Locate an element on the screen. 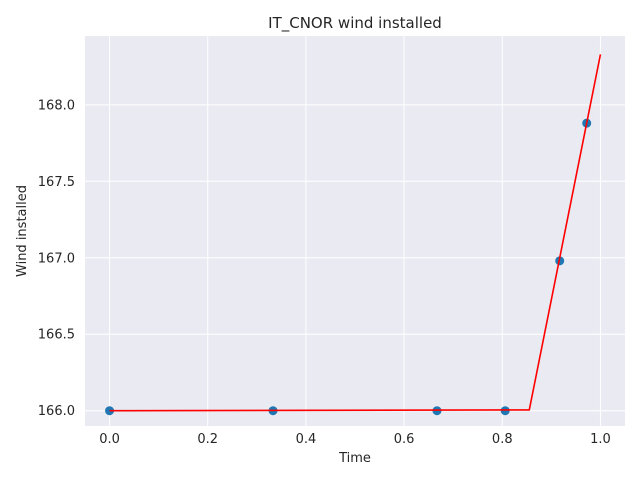 This screenshot has height=480, width=640. x-tick-label: 1.0 is located at coordinates (600, 439).